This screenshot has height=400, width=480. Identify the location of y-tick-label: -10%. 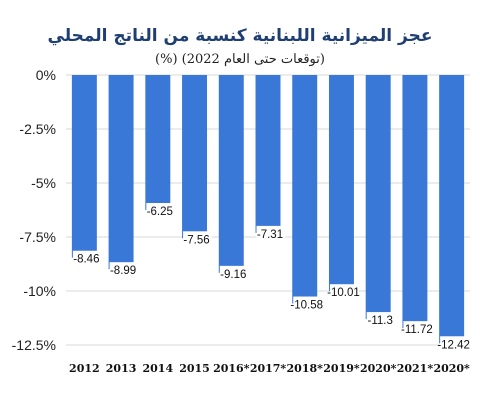
(39, 291).